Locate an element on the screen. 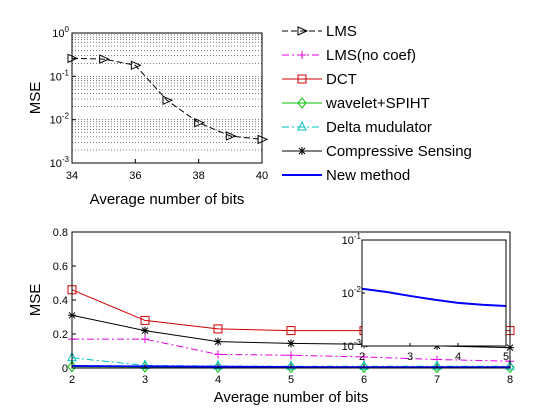 The image size is (560, 420). top-y-tick-label--2: 10⁻² is located at coordinates (60, 119).